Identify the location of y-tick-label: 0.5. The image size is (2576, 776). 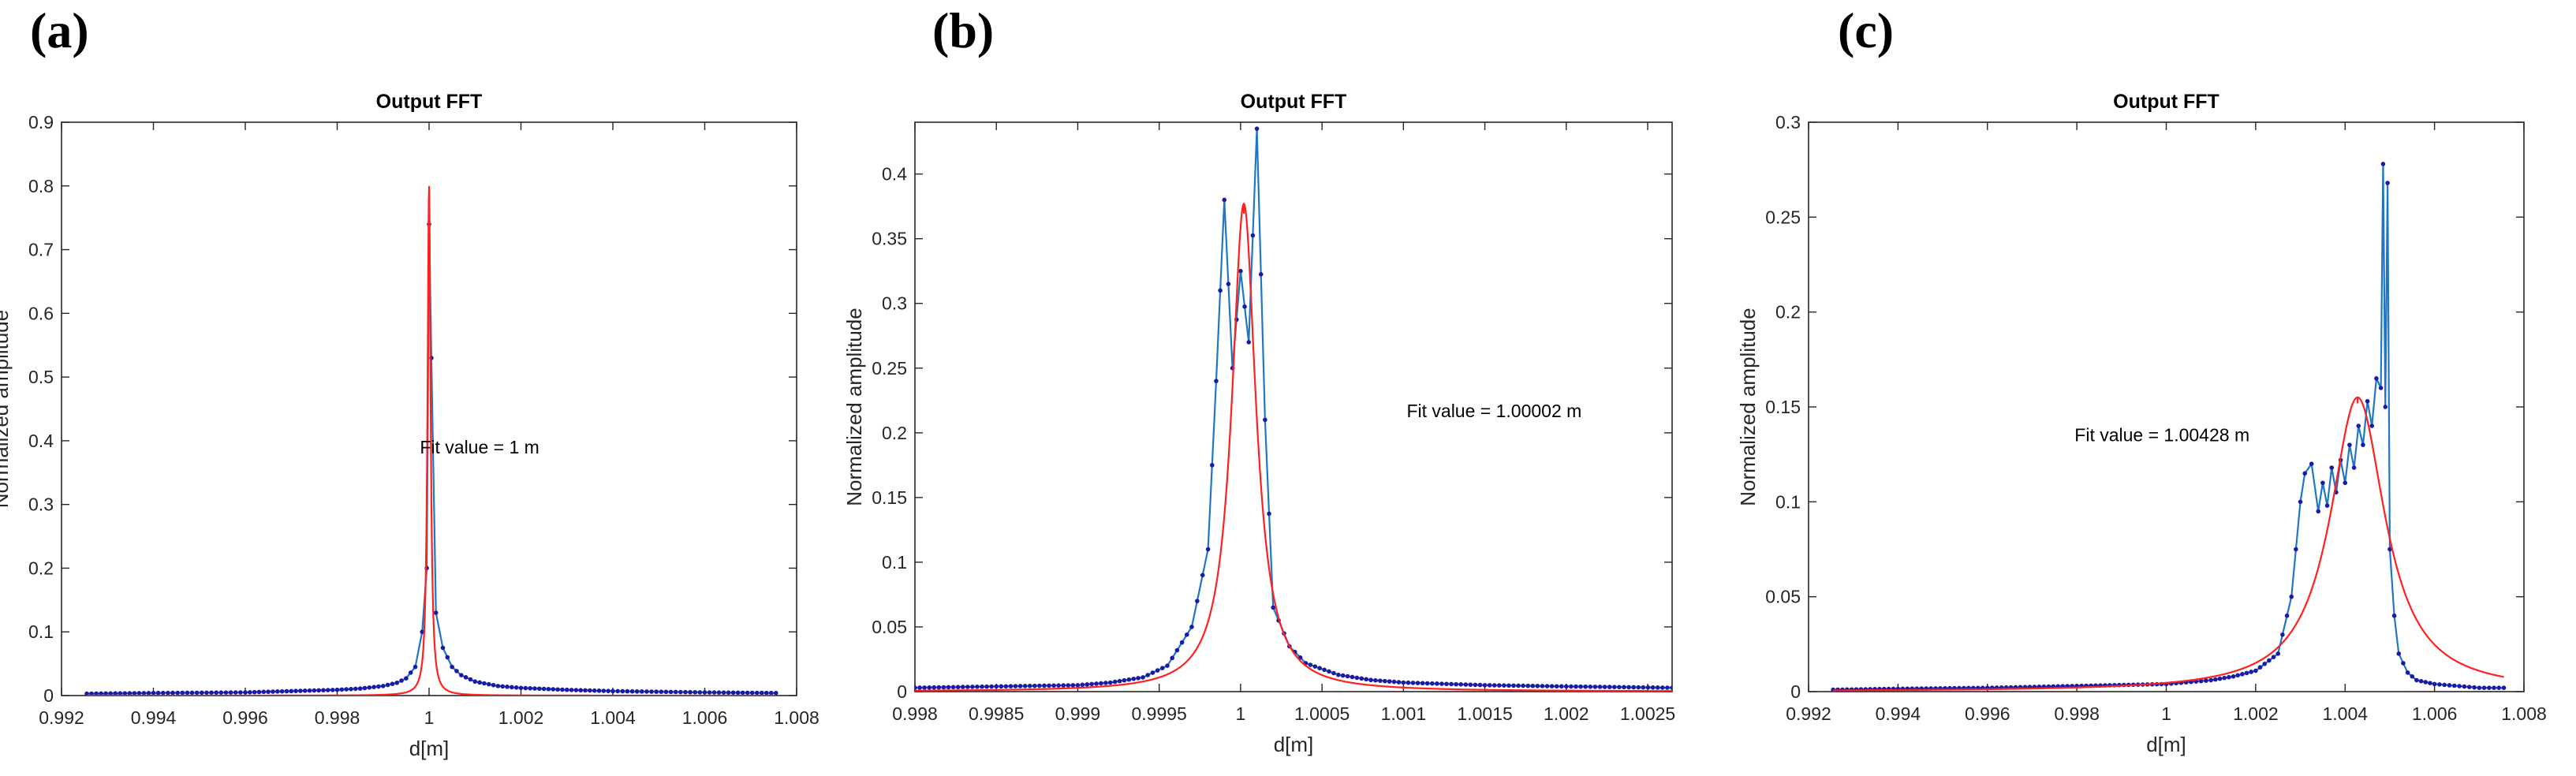
(41, 377).